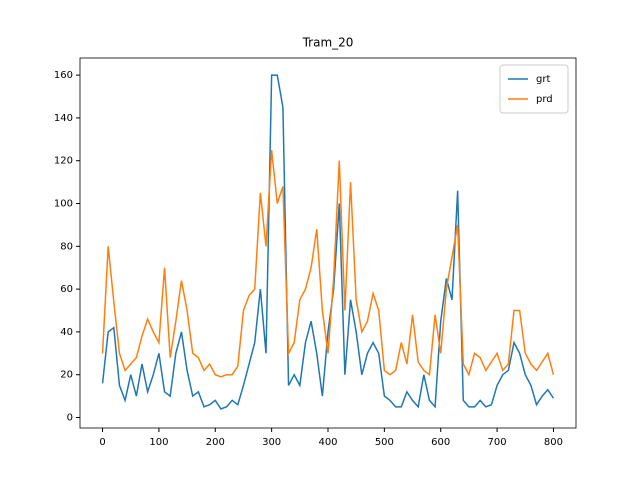  I want to click on y-tick-label: 0, so click(70, 418).